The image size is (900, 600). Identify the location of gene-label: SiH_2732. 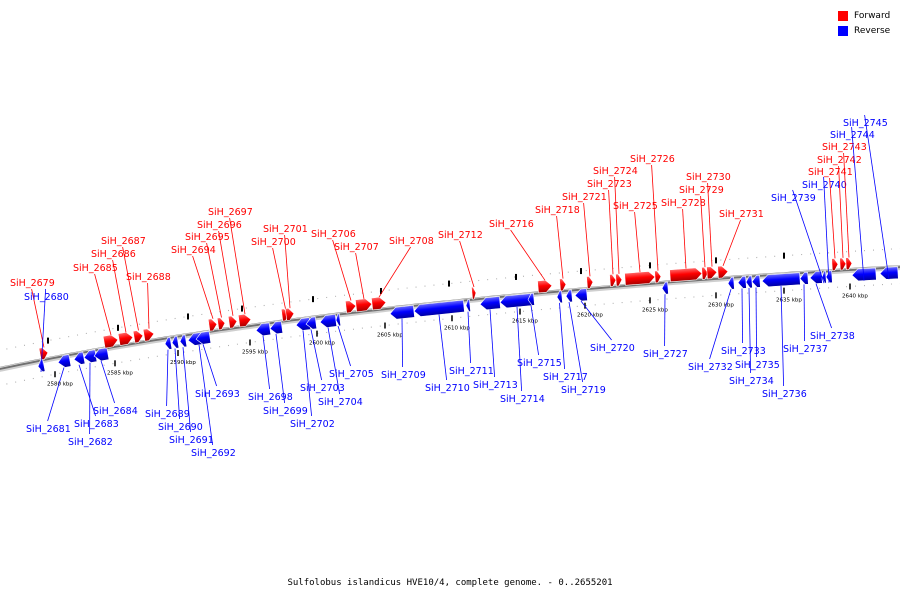
(710, 367).